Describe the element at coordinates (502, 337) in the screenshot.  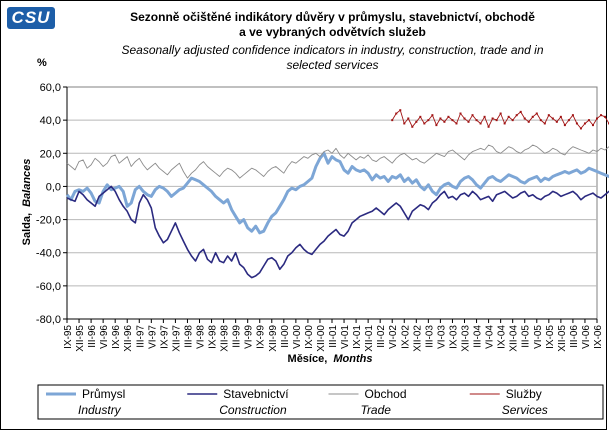
I see `x-tick-label: IX-04` at that location.